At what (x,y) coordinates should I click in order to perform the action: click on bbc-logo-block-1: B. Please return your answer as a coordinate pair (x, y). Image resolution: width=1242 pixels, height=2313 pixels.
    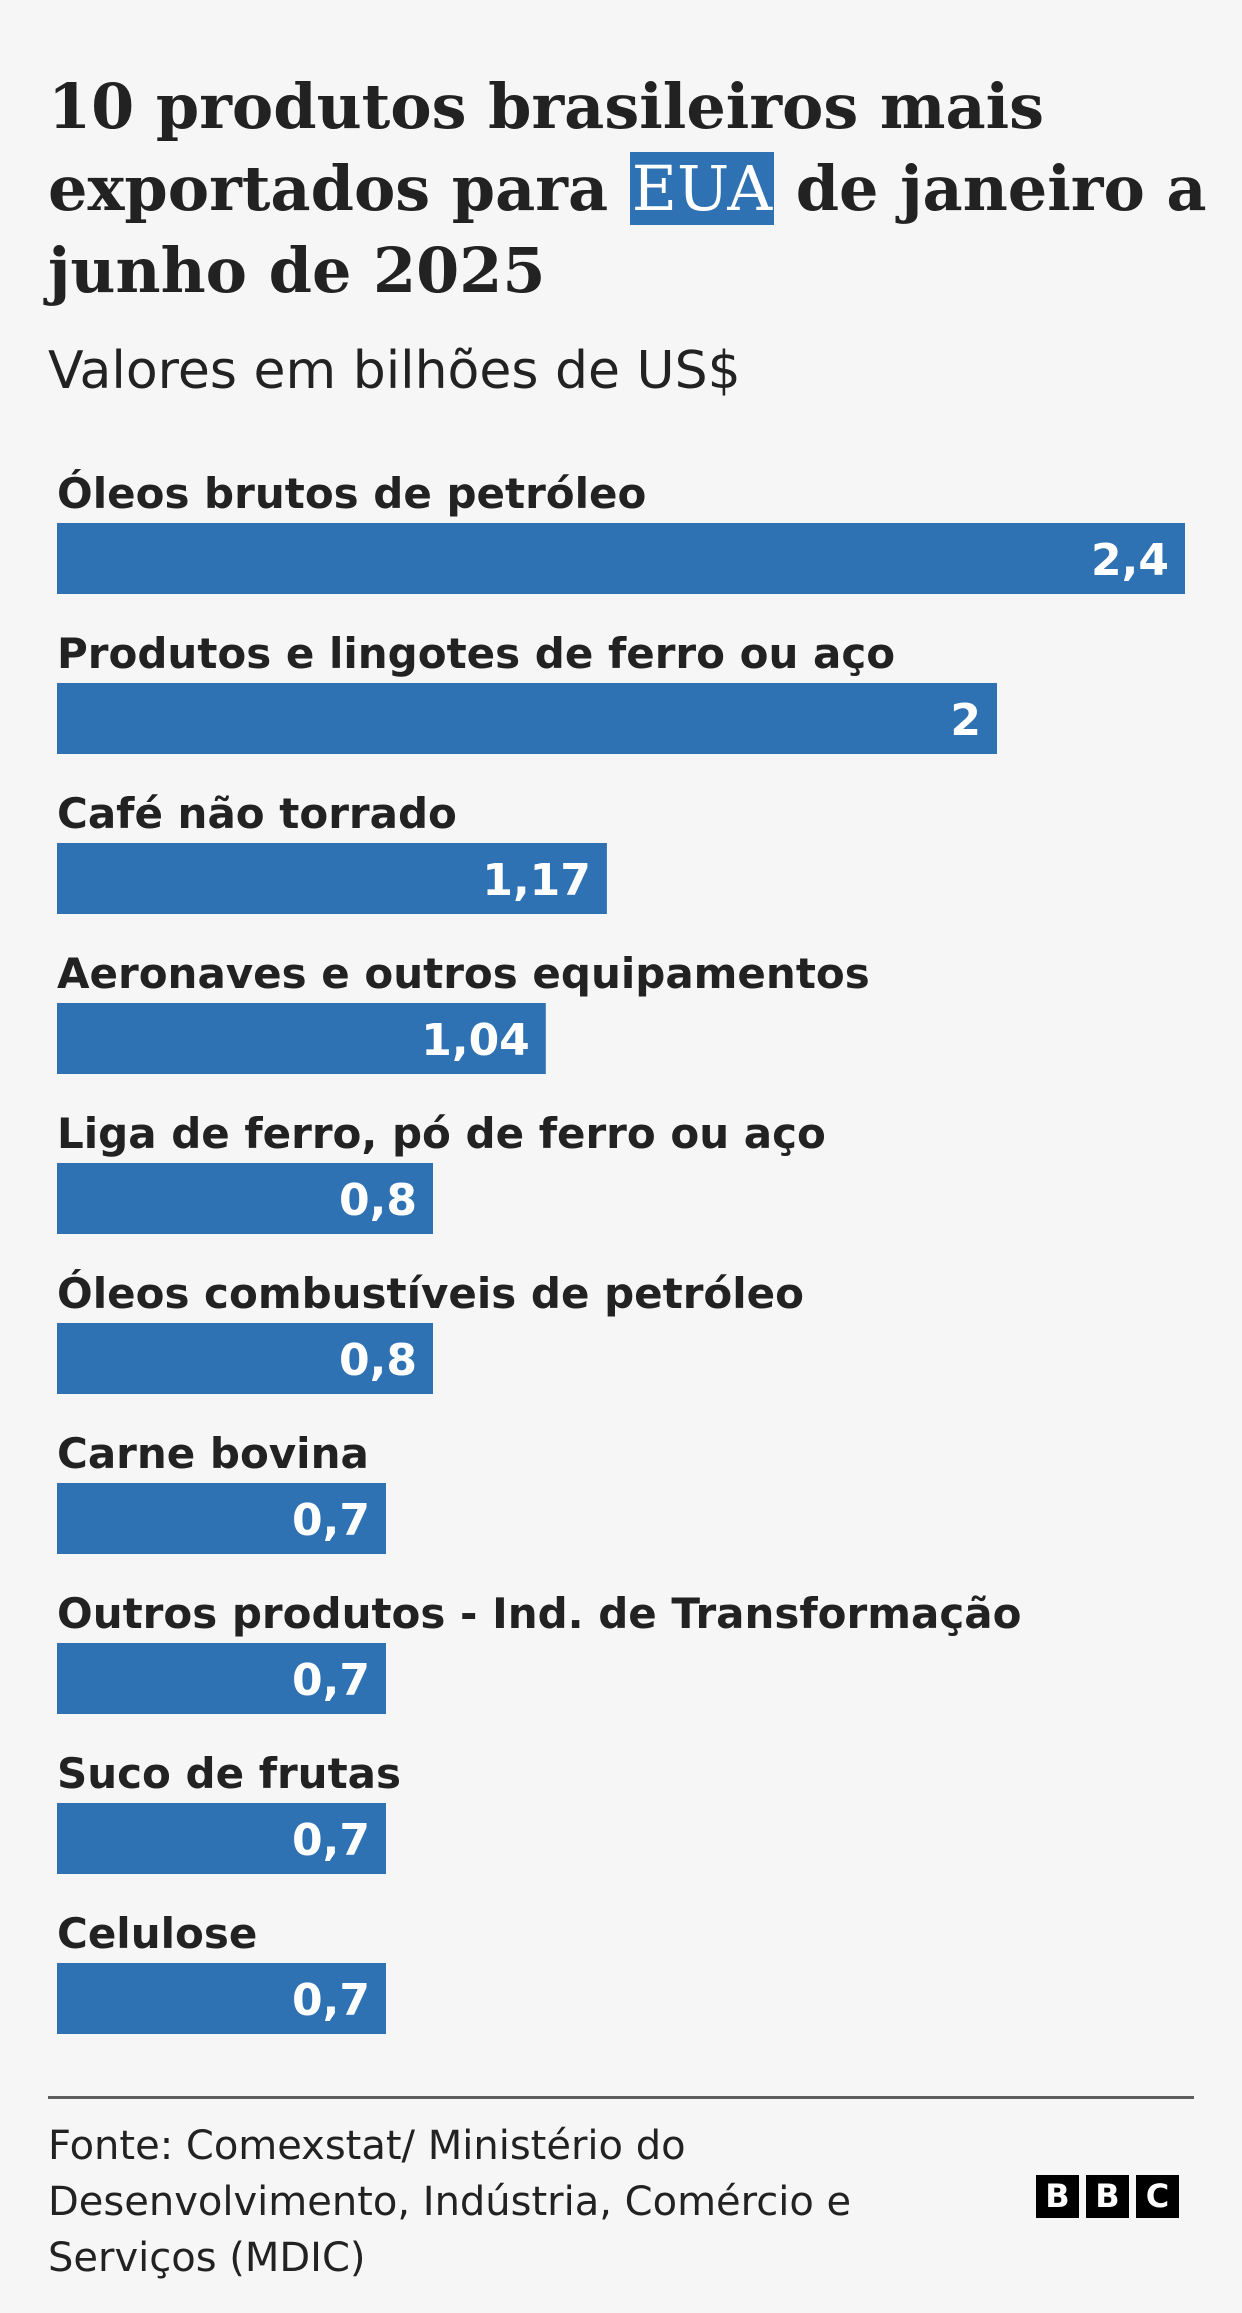
    Looking at the image, I should click on (1057, 2196).